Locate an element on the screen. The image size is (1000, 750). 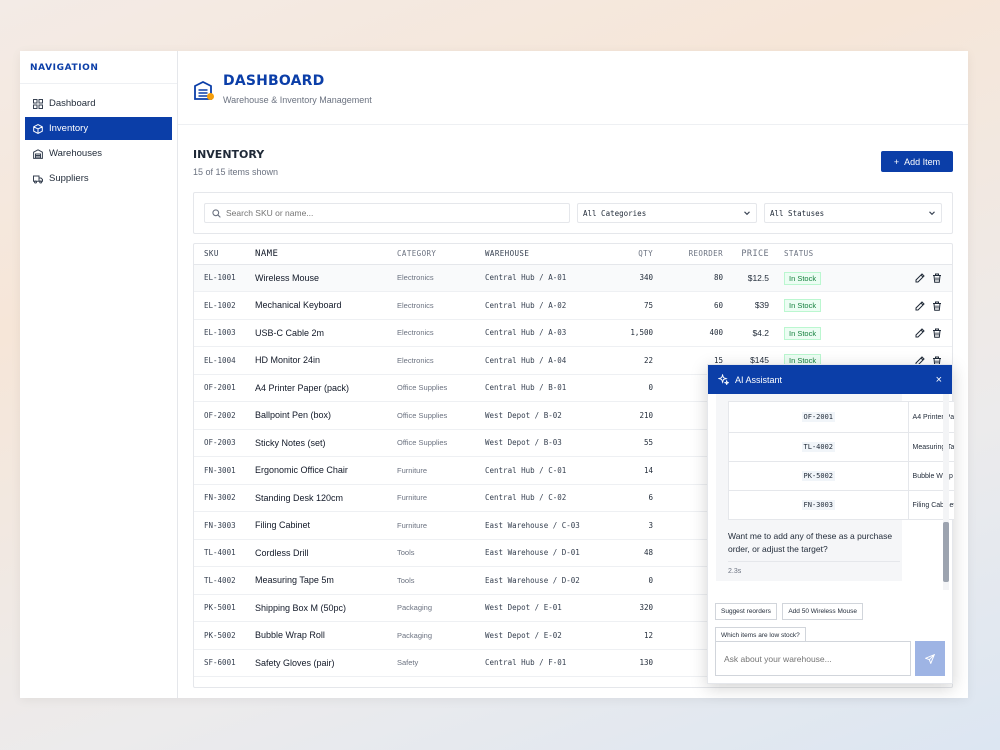
cell-qty: 340 is located at coordinates (630, 278).